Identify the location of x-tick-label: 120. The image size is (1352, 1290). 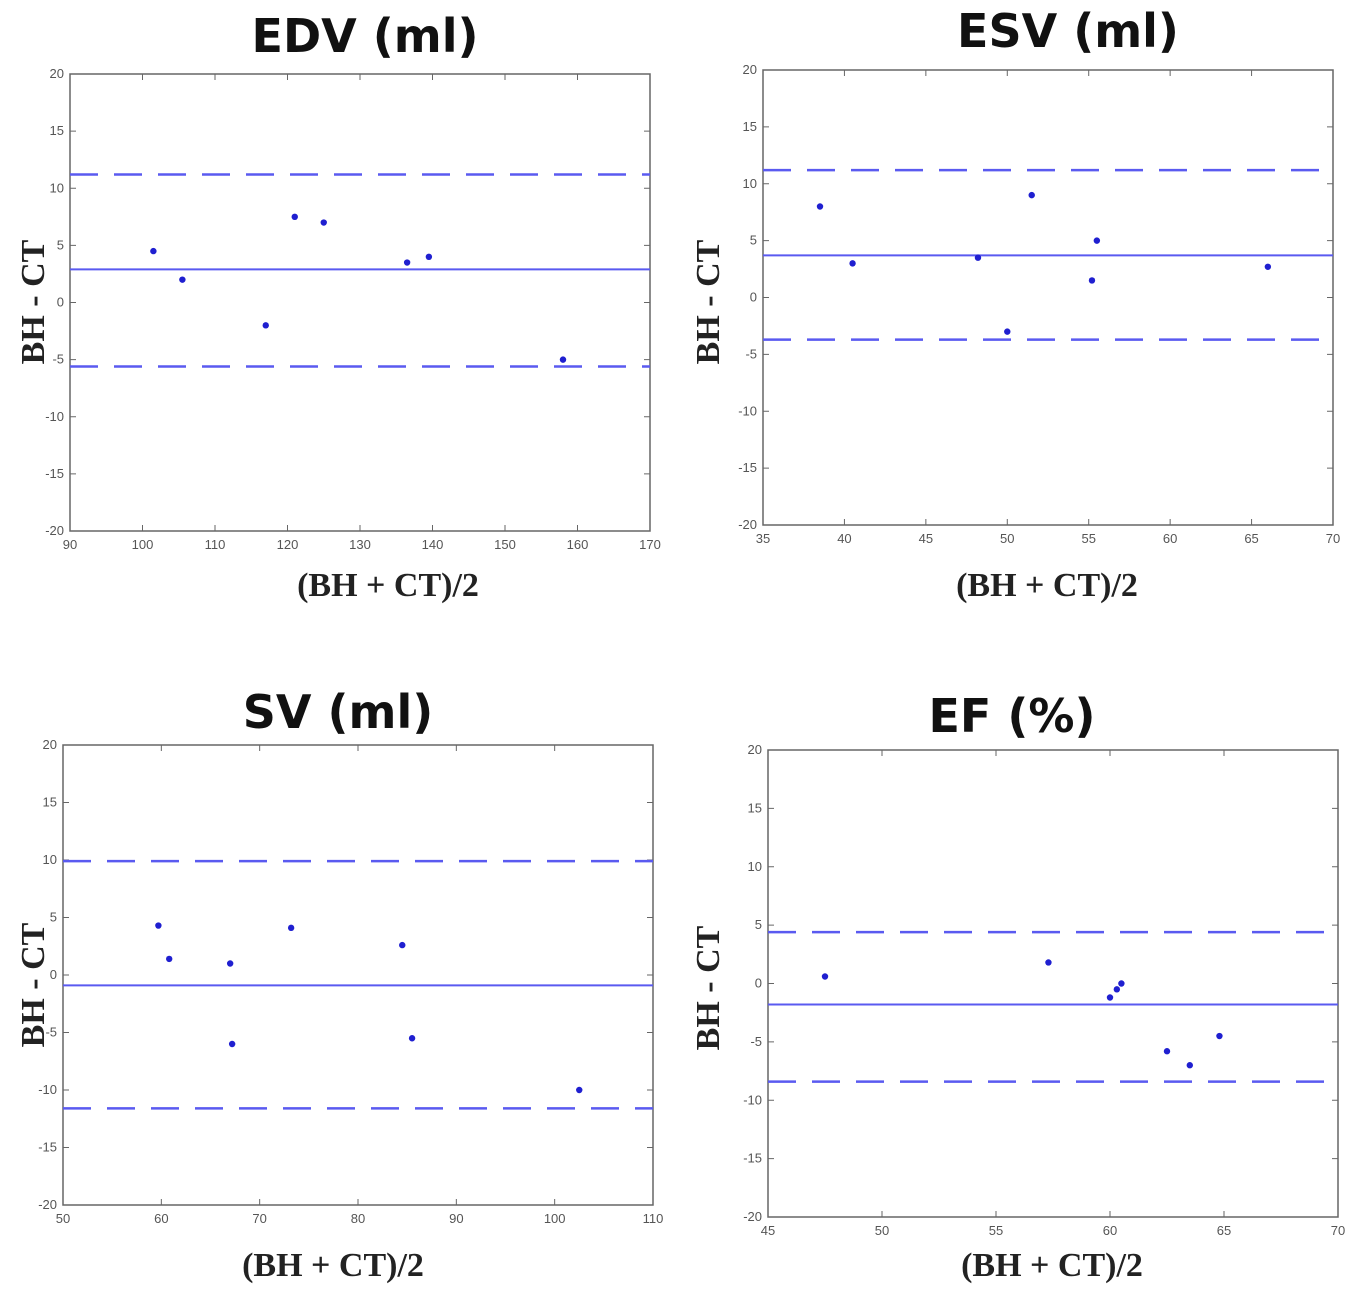
(288, 544).